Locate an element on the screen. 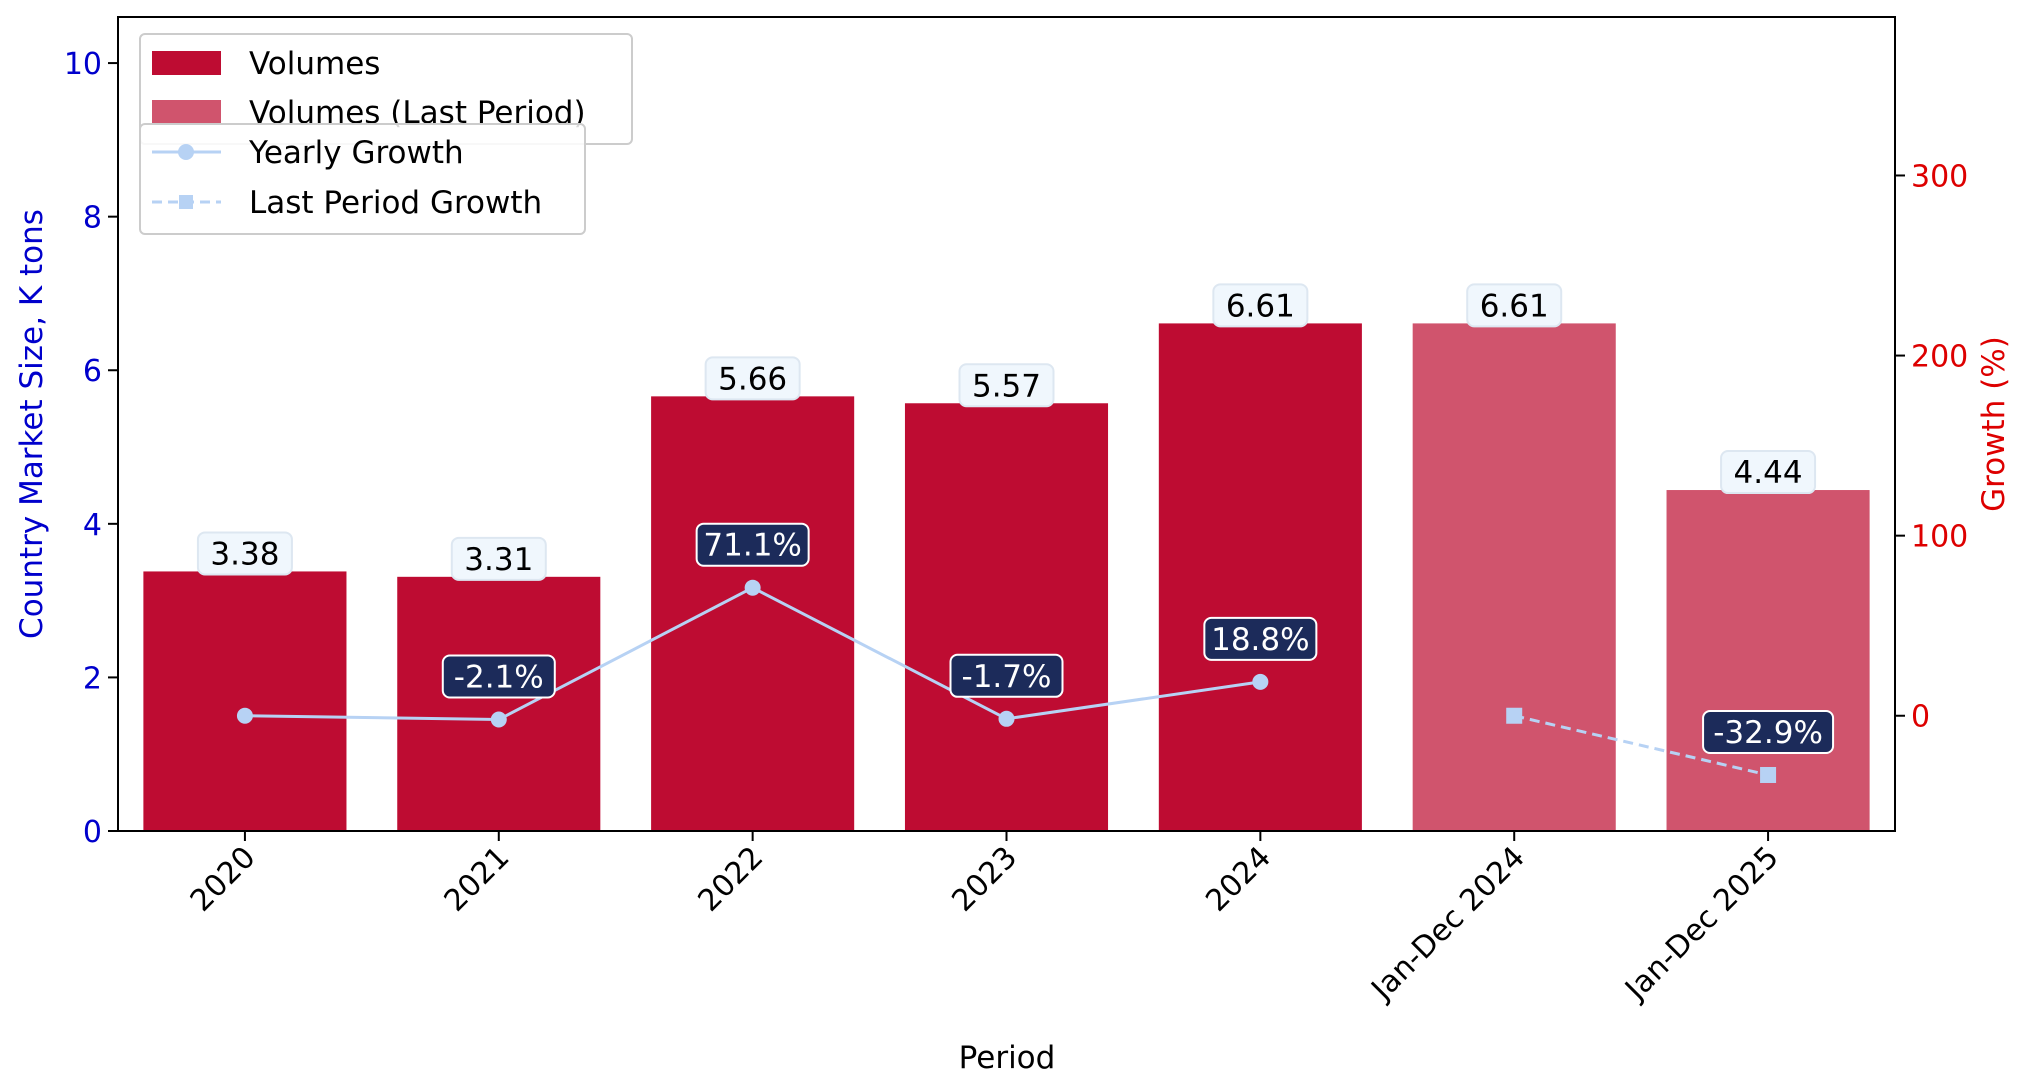 This screenshot has height=1087, width=2025. bar-value-label-2020-text: 3.38 is located at coordinates (244, 554).